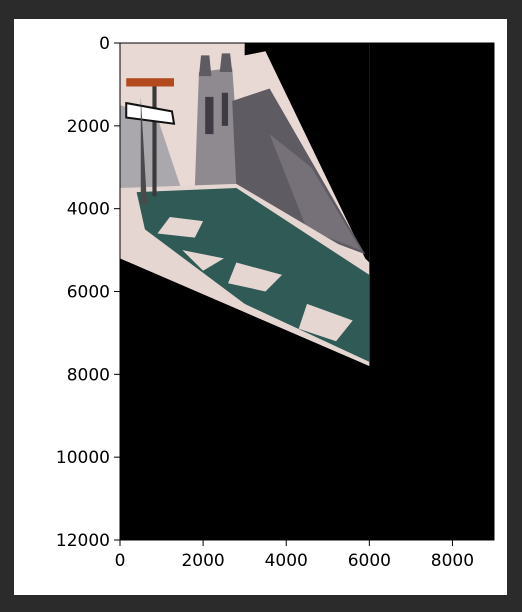 The height and width of the screenshot is (612, 522). Describe the element at coordinates (83, 458) in the screenshot. I see `y-tick-label: 10000` at that location.